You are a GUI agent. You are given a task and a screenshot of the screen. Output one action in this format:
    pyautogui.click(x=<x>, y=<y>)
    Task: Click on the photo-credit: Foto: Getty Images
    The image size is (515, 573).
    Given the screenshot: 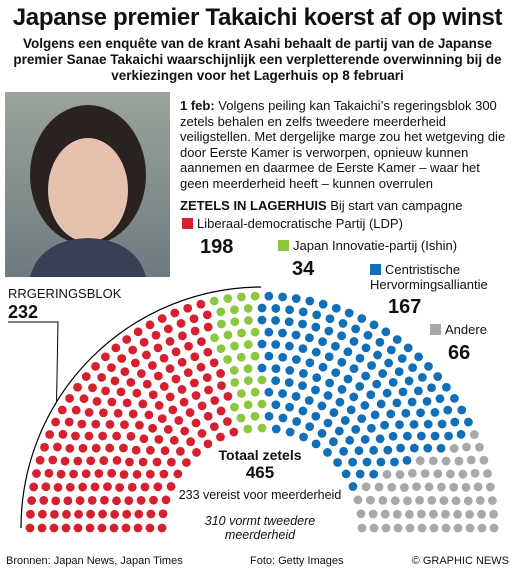 What is the action you would take?
    pyautogui.click(x=297, y=561)
    